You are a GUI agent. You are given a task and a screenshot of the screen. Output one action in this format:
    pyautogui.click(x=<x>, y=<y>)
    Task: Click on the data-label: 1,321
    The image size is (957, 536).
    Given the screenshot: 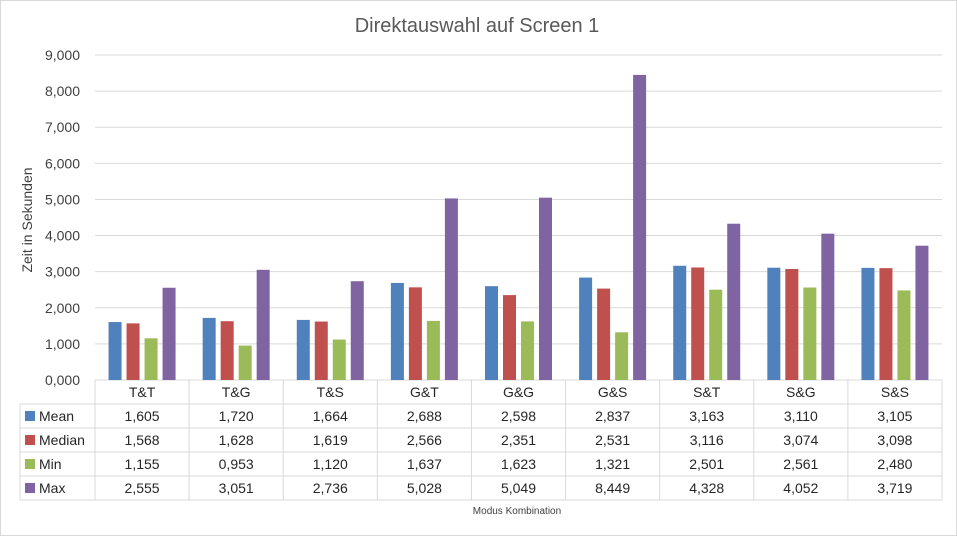 What is the action you would take?
    pyautogui.click(x=612, y=464)
    